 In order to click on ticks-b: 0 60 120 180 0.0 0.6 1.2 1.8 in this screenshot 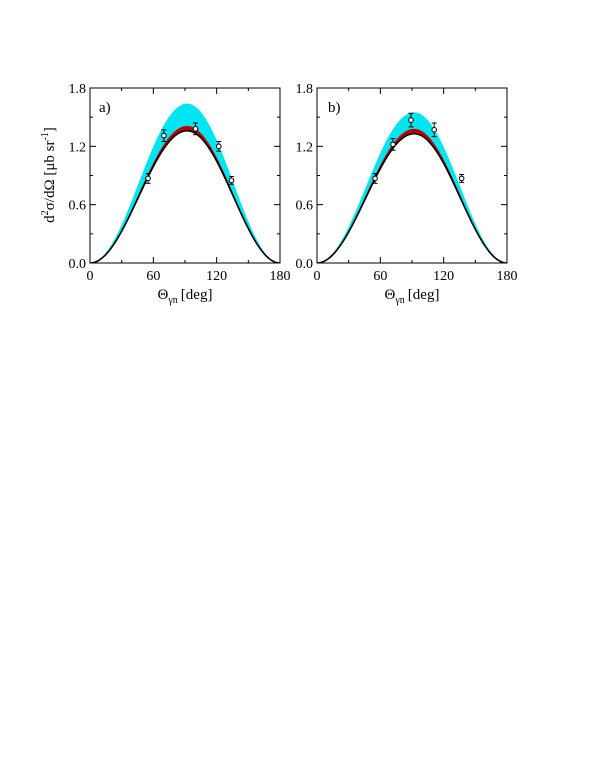, I will do `click(407, 183)`.